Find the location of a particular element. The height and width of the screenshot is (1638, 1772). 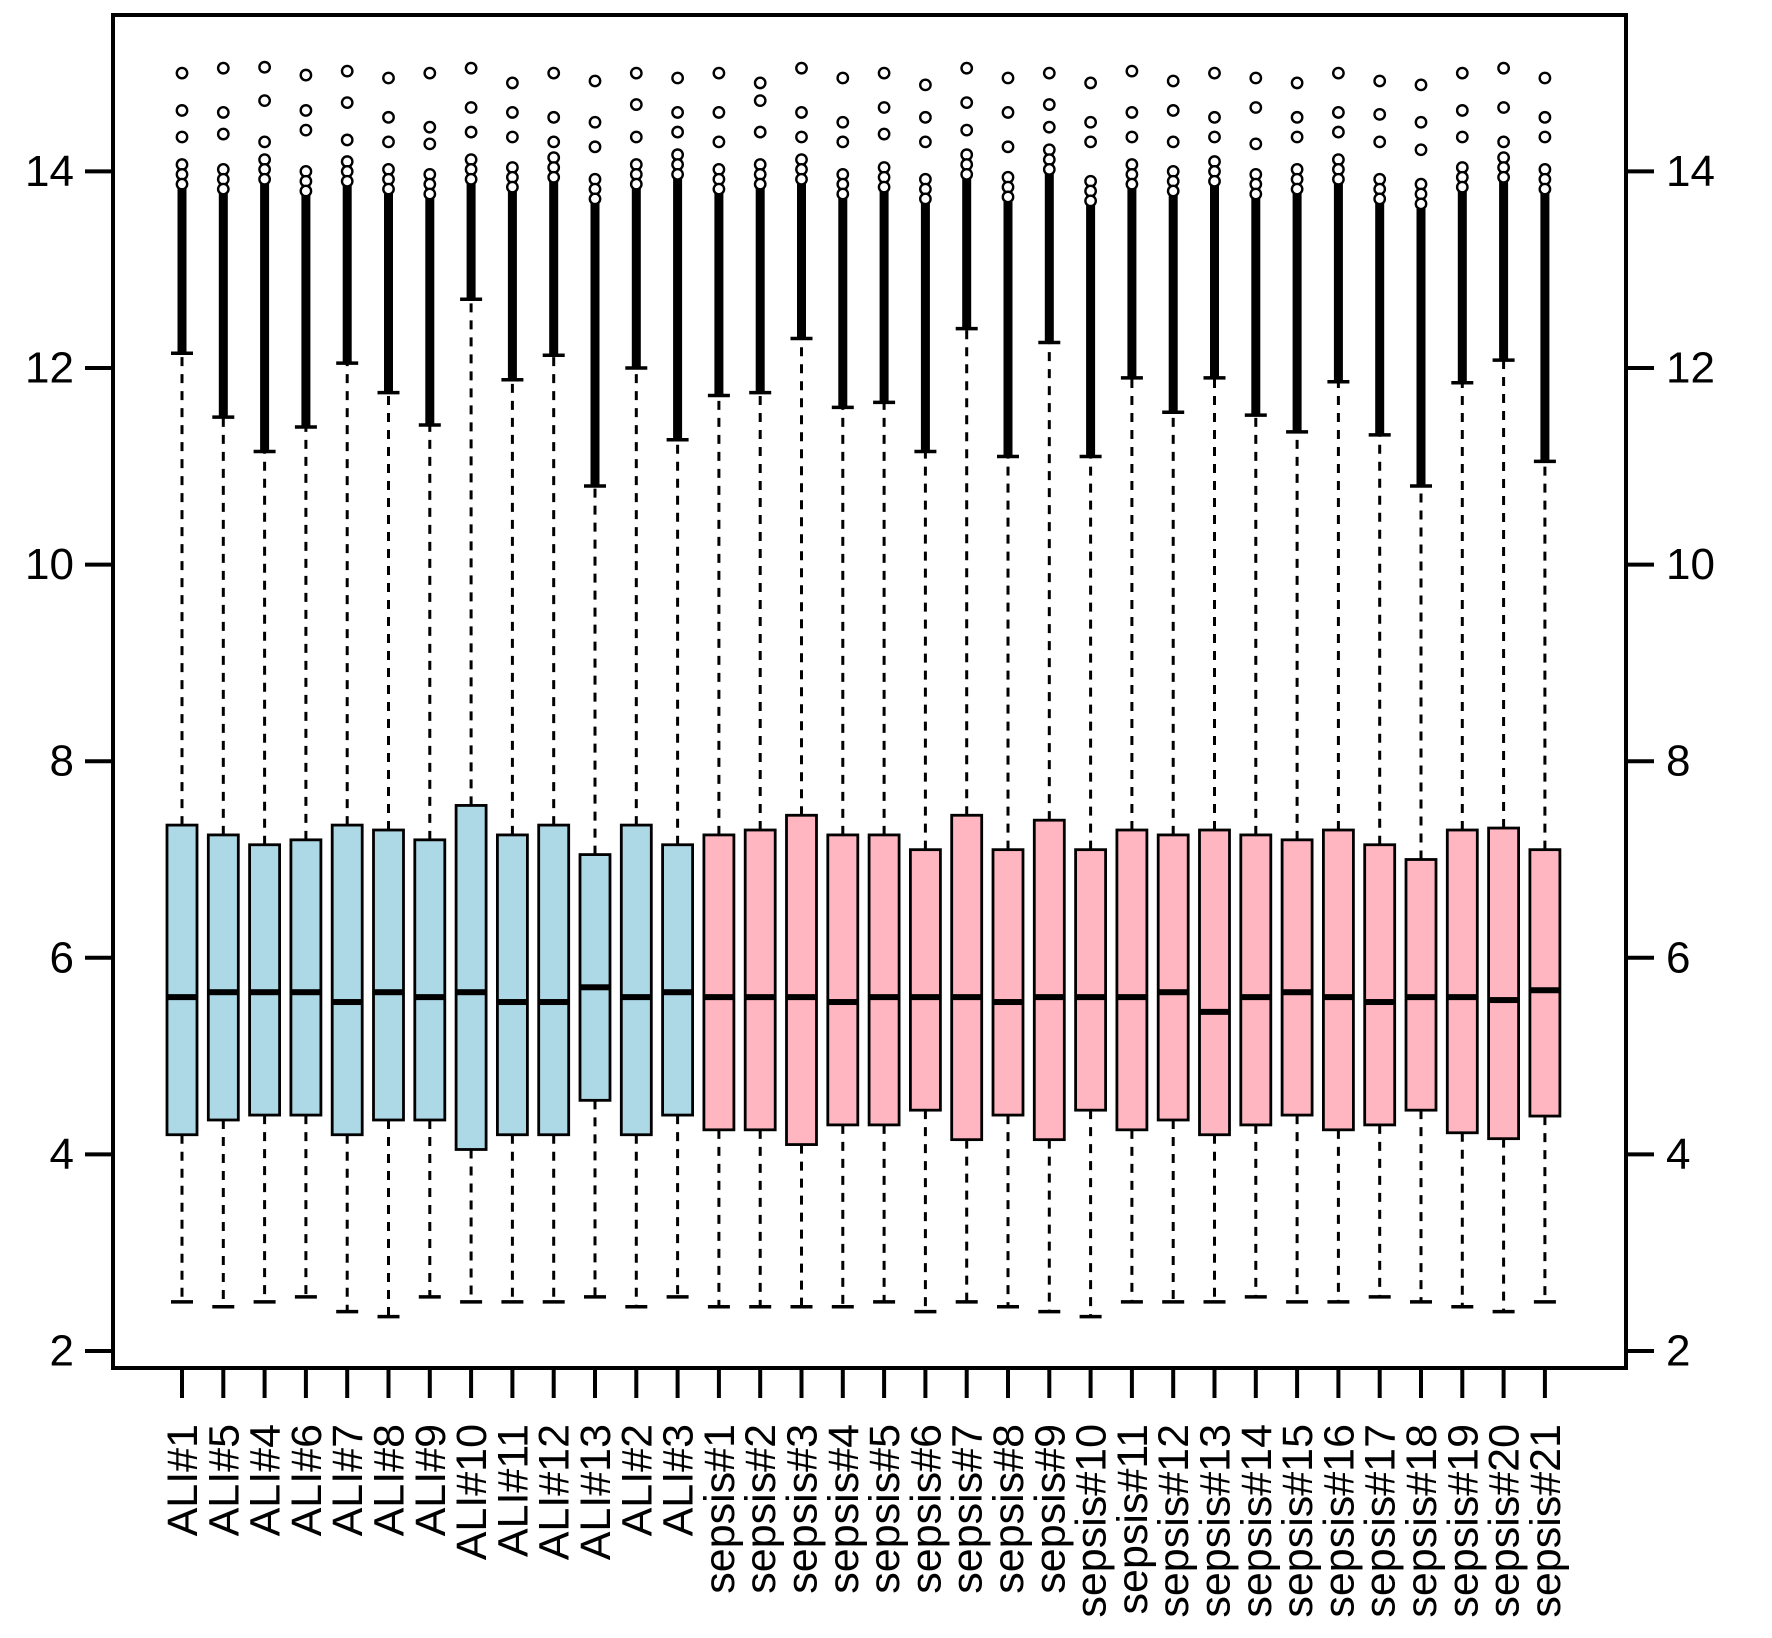

boxplot-box-sepsis#11: sepsis#11 is located at coordinates (1133, 839).